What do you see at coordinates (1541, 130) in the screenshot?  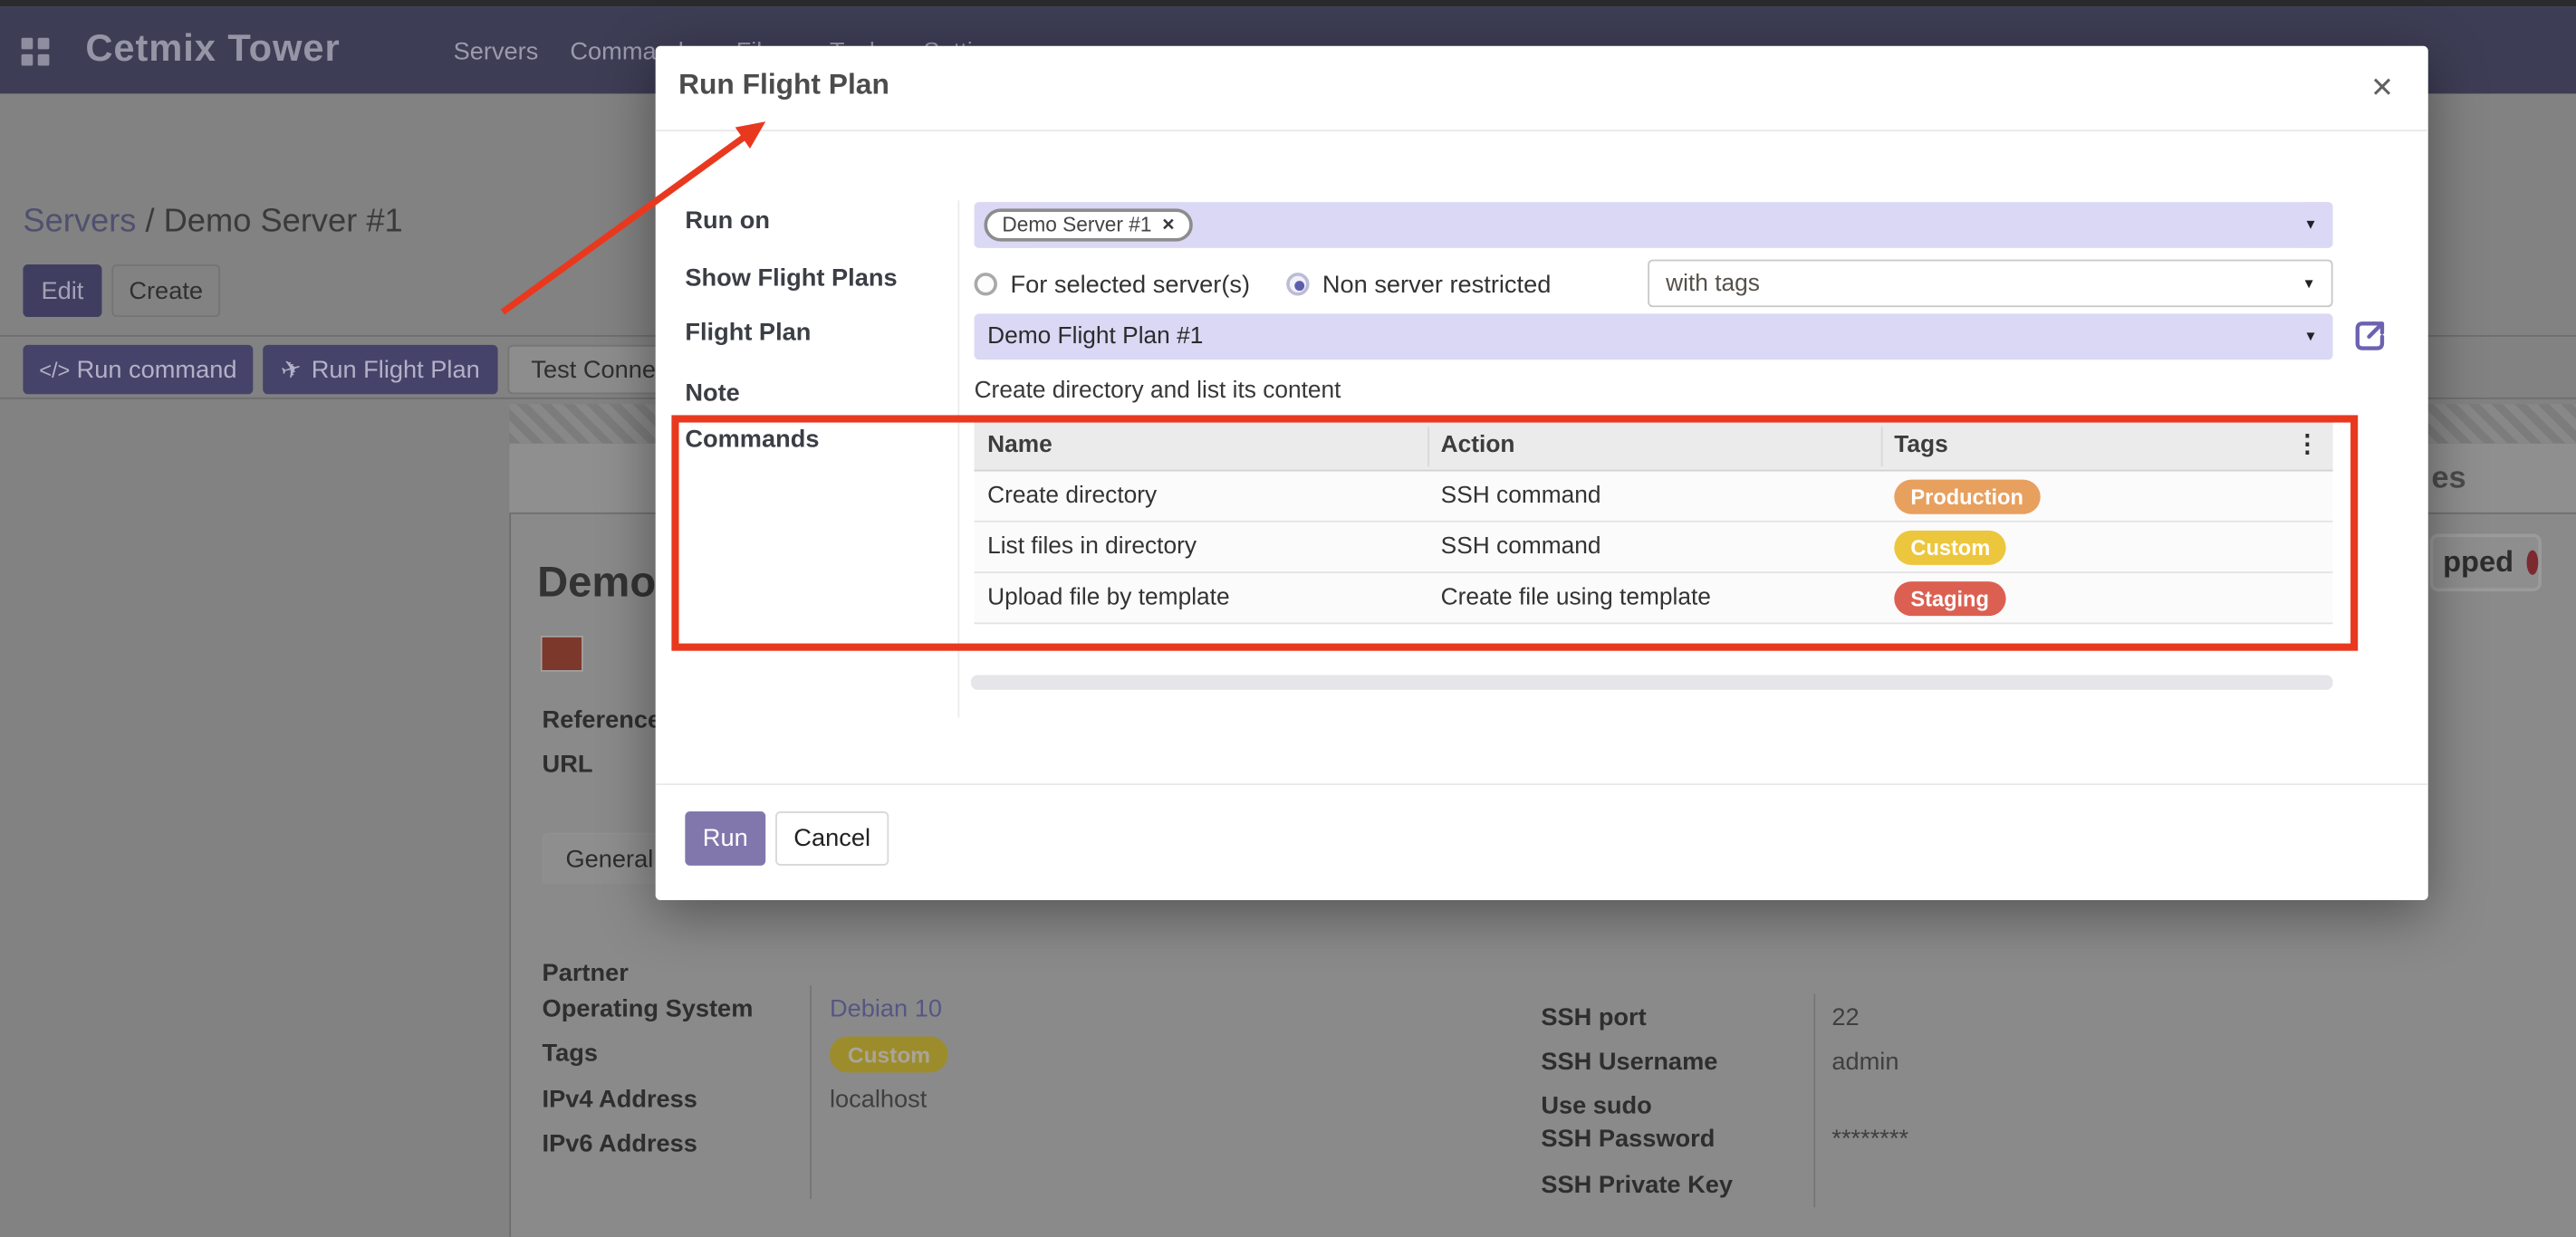 I see `modal-header-divider` at bounding box center [1541, 130].